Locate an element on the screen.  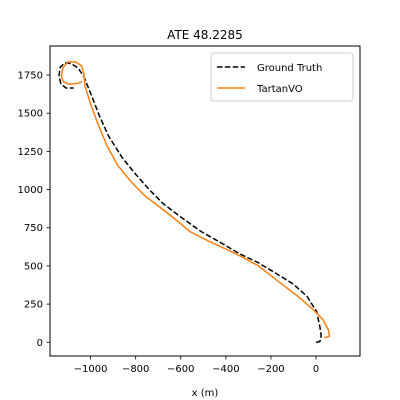
x-tick-label: −600 is located at coordinates (180, 369).